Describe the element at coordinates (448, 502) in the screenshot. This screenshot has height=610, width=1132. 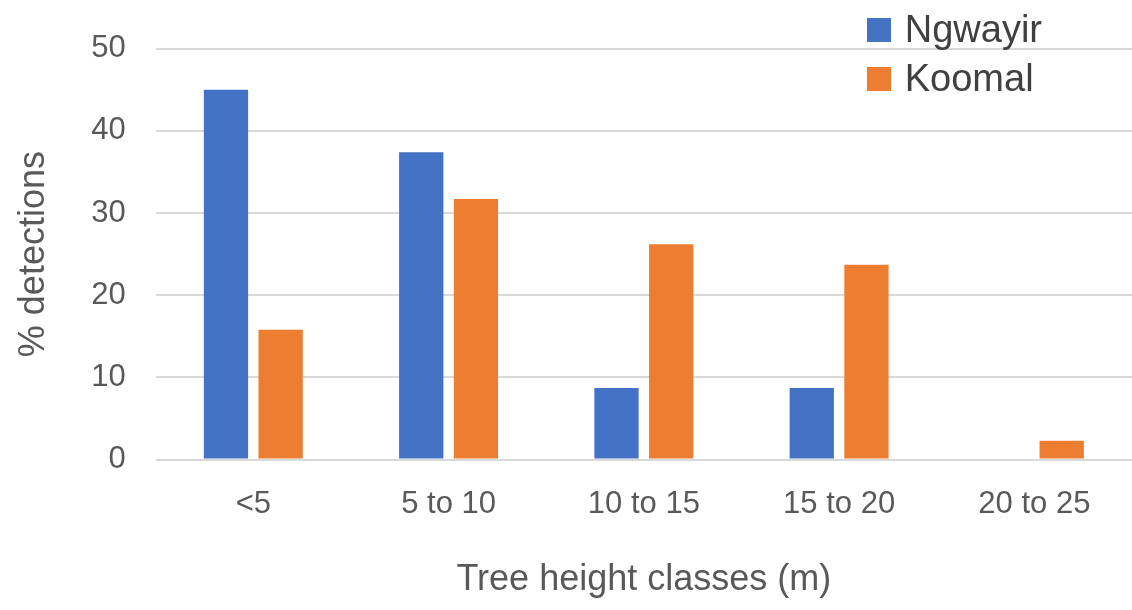
I see `x-tick-label: 5 to 10` at that location.